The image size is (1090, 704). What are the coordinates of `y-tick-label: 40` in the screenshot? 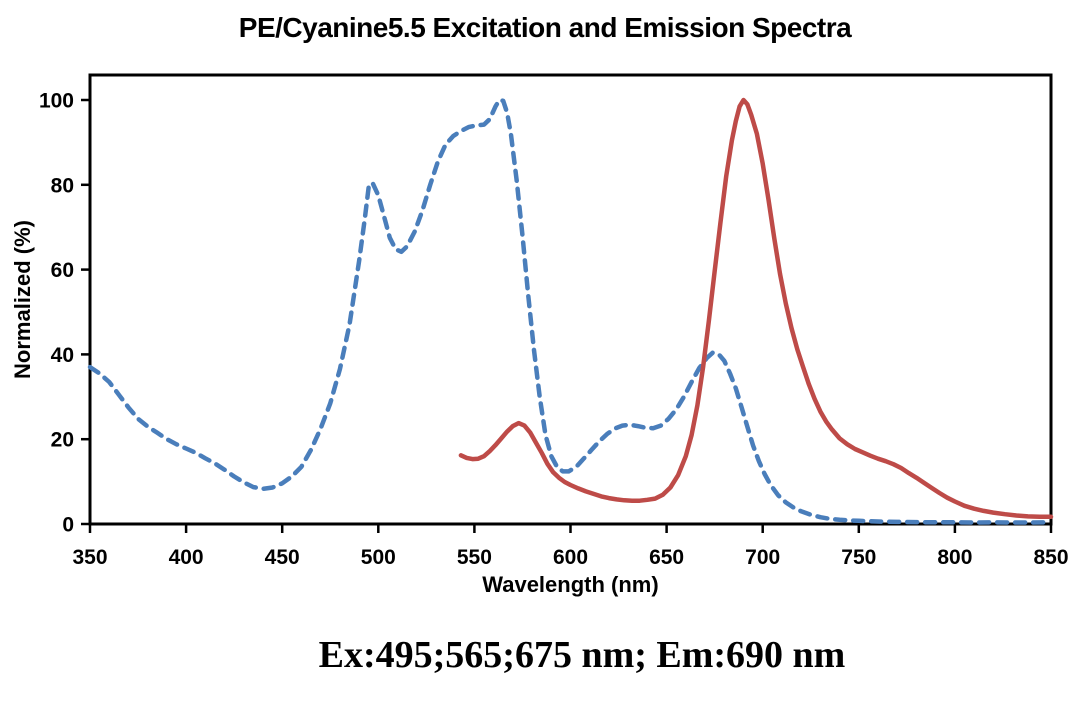 It's located at (62, 355).